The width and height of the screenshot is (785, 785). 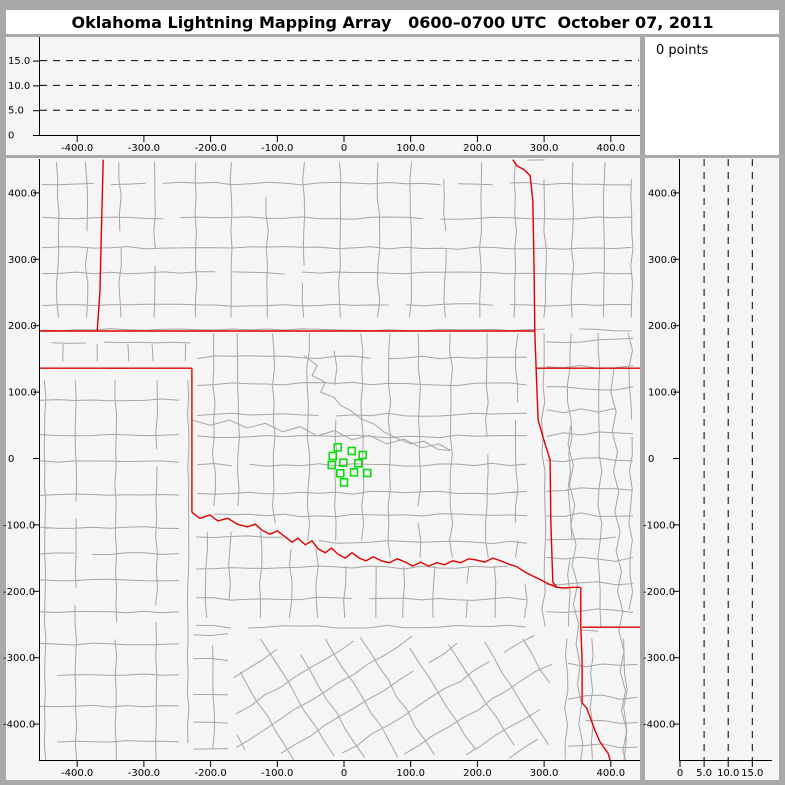 What do you see at coordinates (662, 393) in the screenshot?
I see `right-y-tick-label: 100.0` at bounding box center [662, 393].